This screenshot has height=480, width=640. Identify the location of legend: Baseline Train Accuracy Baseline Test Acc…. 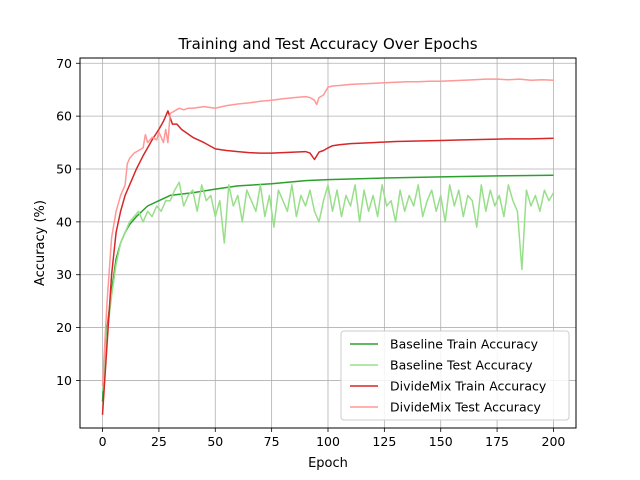
(455, 375).